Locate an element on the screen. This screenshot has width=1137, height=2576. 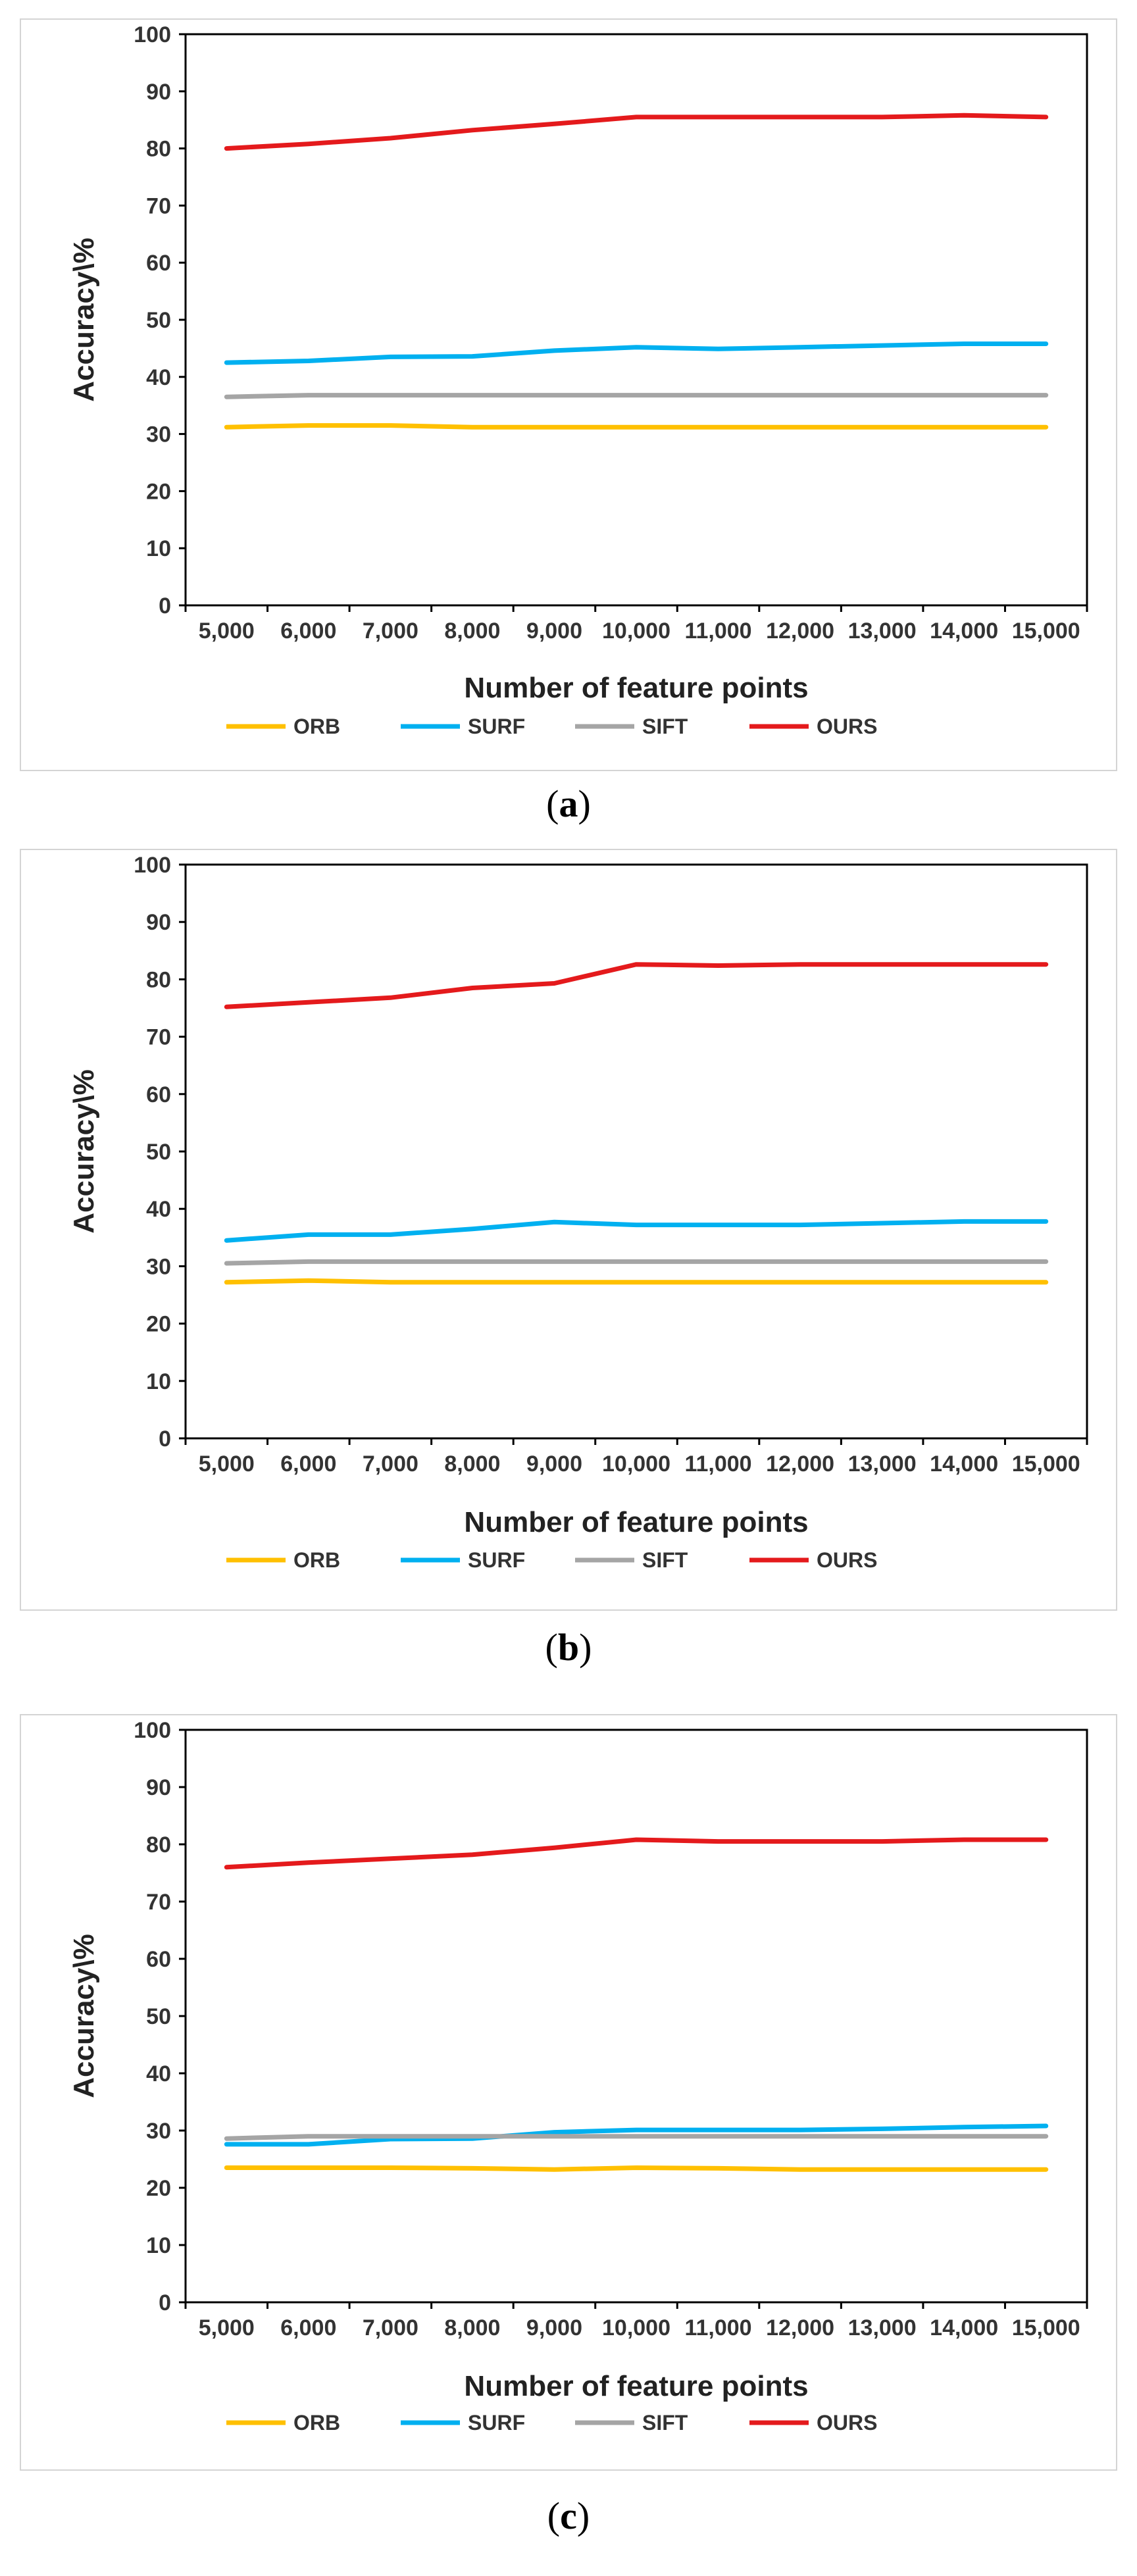
x-tick-label: 6,000 is located at coordinates (308, 1465).